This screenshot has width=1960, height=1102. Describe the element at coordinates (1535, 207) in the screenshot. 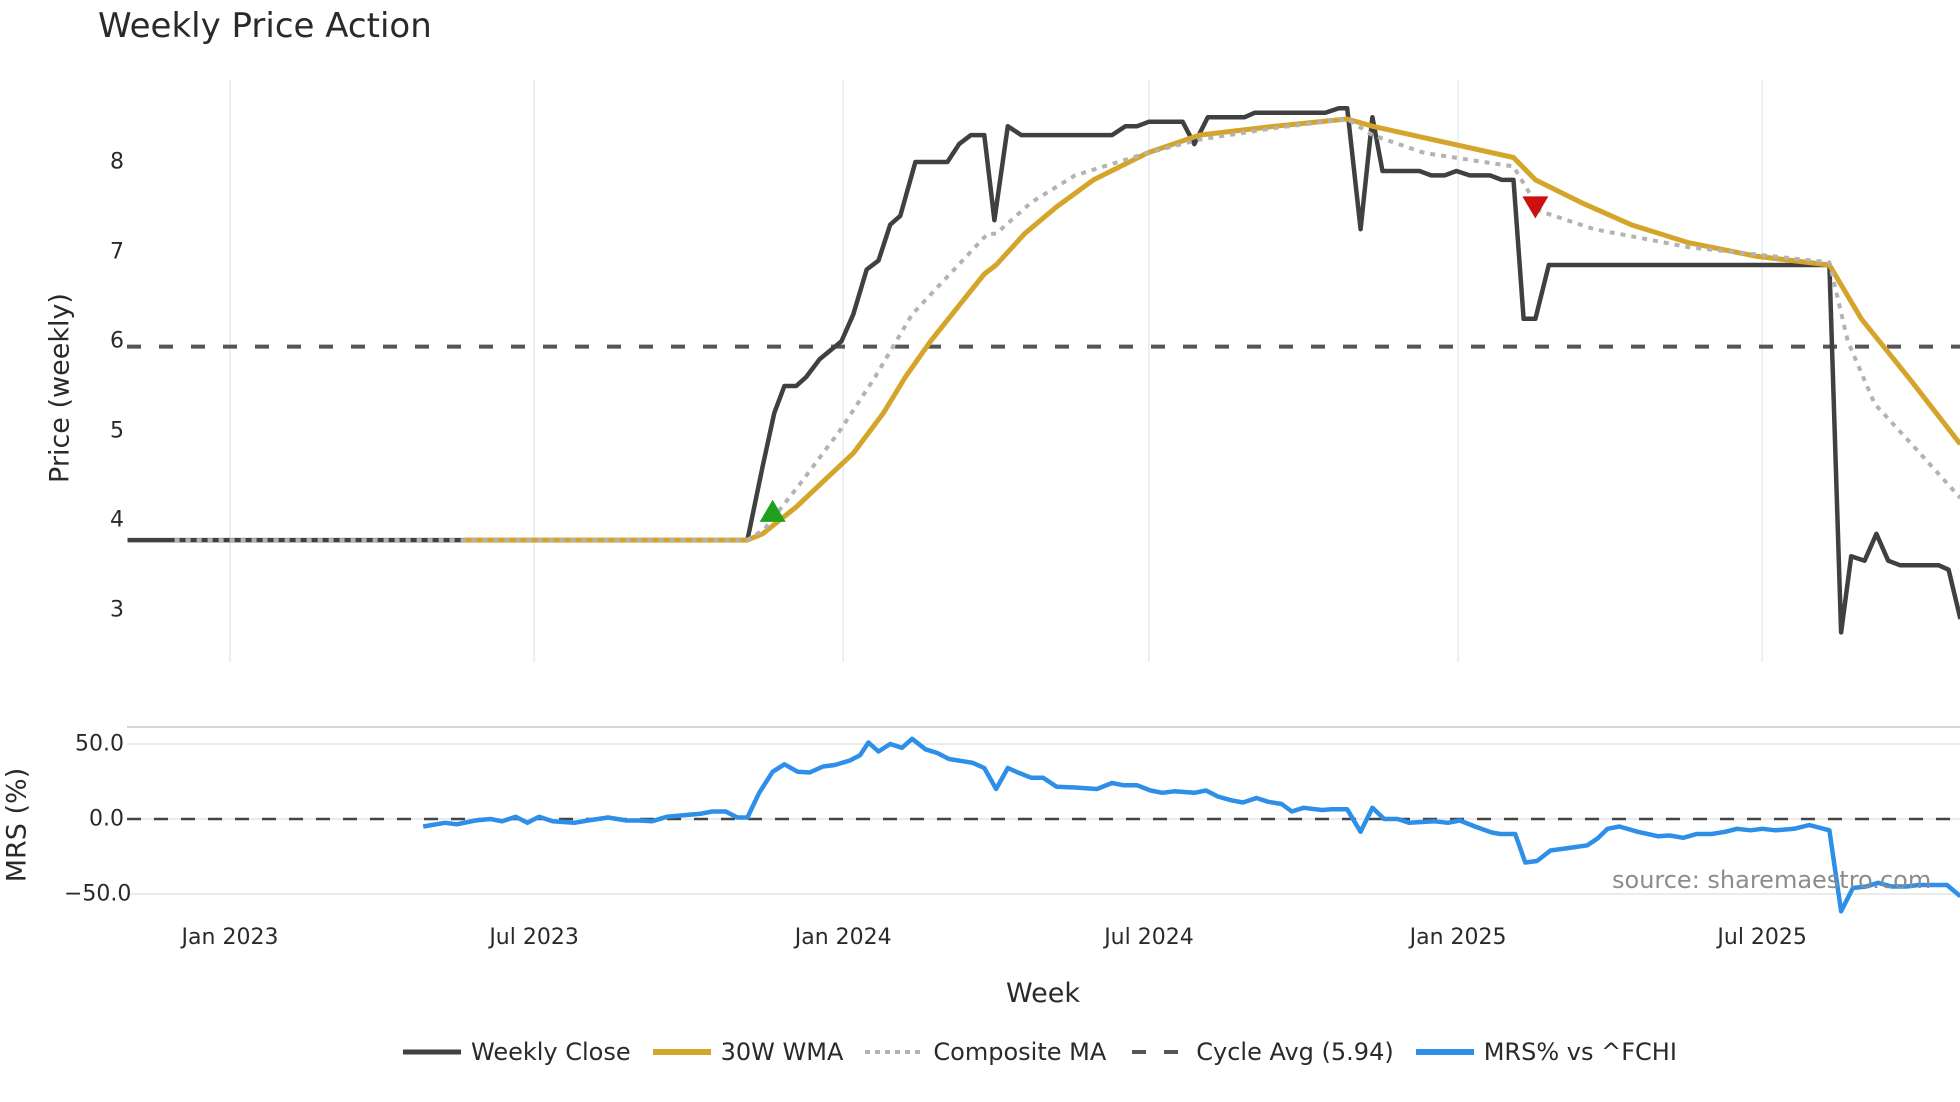

I see `sell-triangle-icon` at that location.